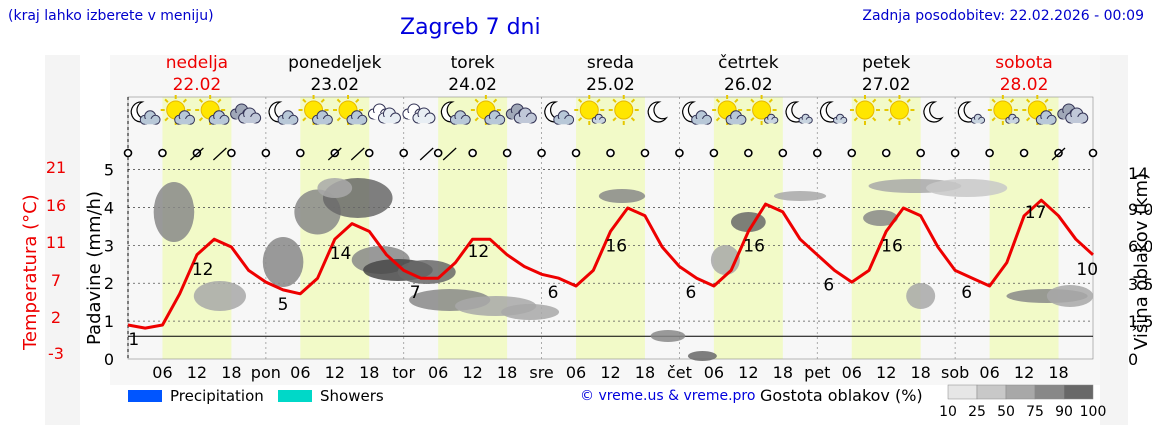  What do you see at coordinates (1140, 246) in the screenshot?
I see `cloud-height-tick-label: 6.0` at bounding box center [1140, 246].